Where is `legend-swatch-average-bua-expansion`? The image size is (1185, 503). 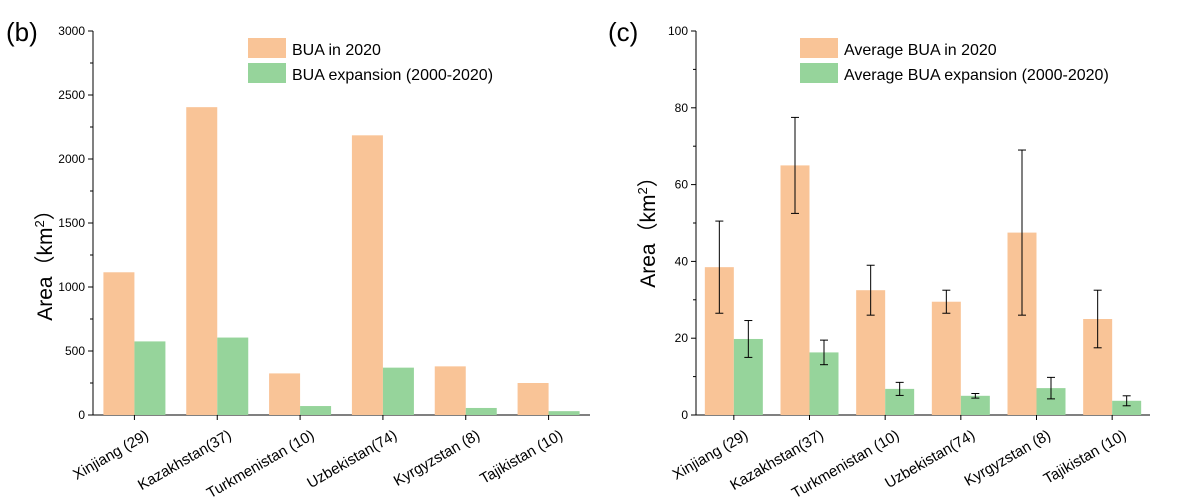
legend-swatch-average-bua-expansion is located at coordinates (819, 73).